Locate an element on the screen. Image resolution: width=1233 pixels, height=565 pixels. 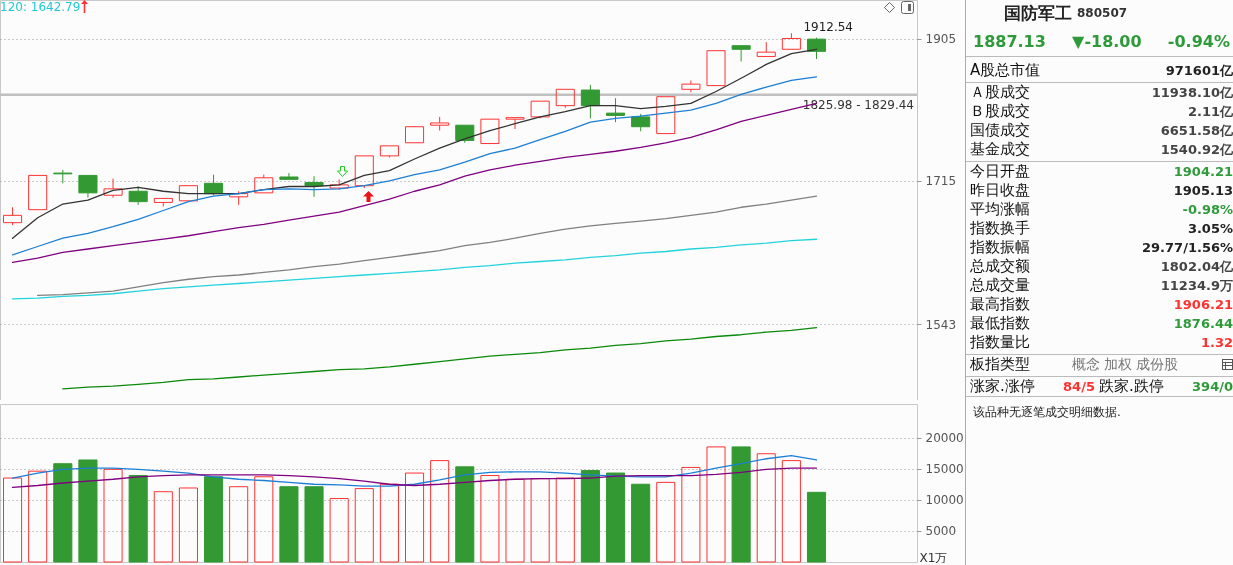
text: 1.32 is located at coordinates (1216, 342).